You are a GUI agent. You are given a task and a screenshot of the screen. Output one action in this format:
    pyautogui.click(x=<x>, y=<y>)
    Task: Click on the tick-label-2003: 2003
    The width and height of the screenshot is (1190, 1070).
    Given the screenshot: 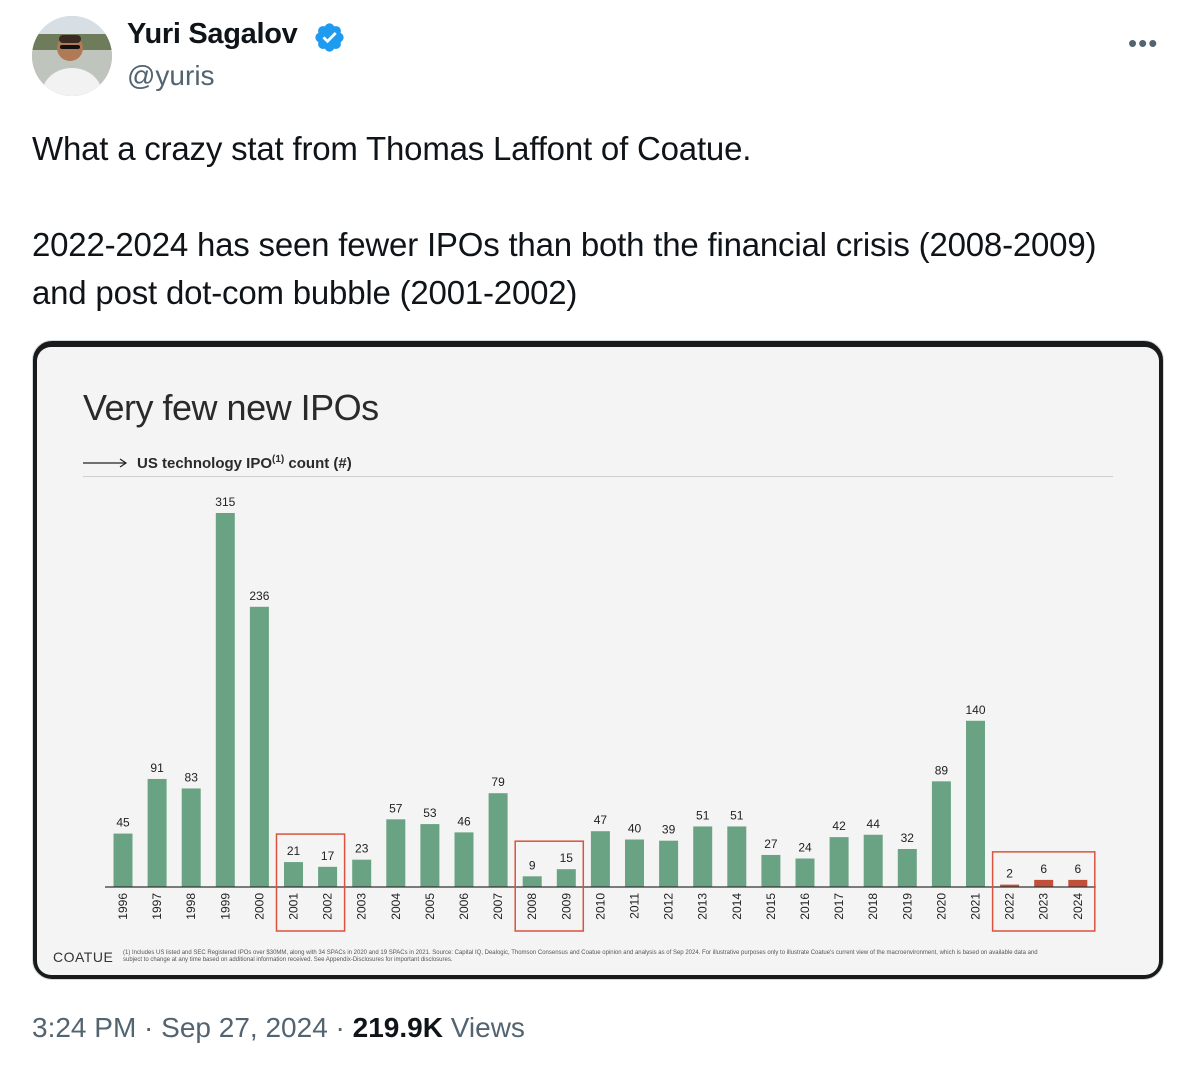 What is the action you would take?
    pyautogui.click(x=362, y=906)
    